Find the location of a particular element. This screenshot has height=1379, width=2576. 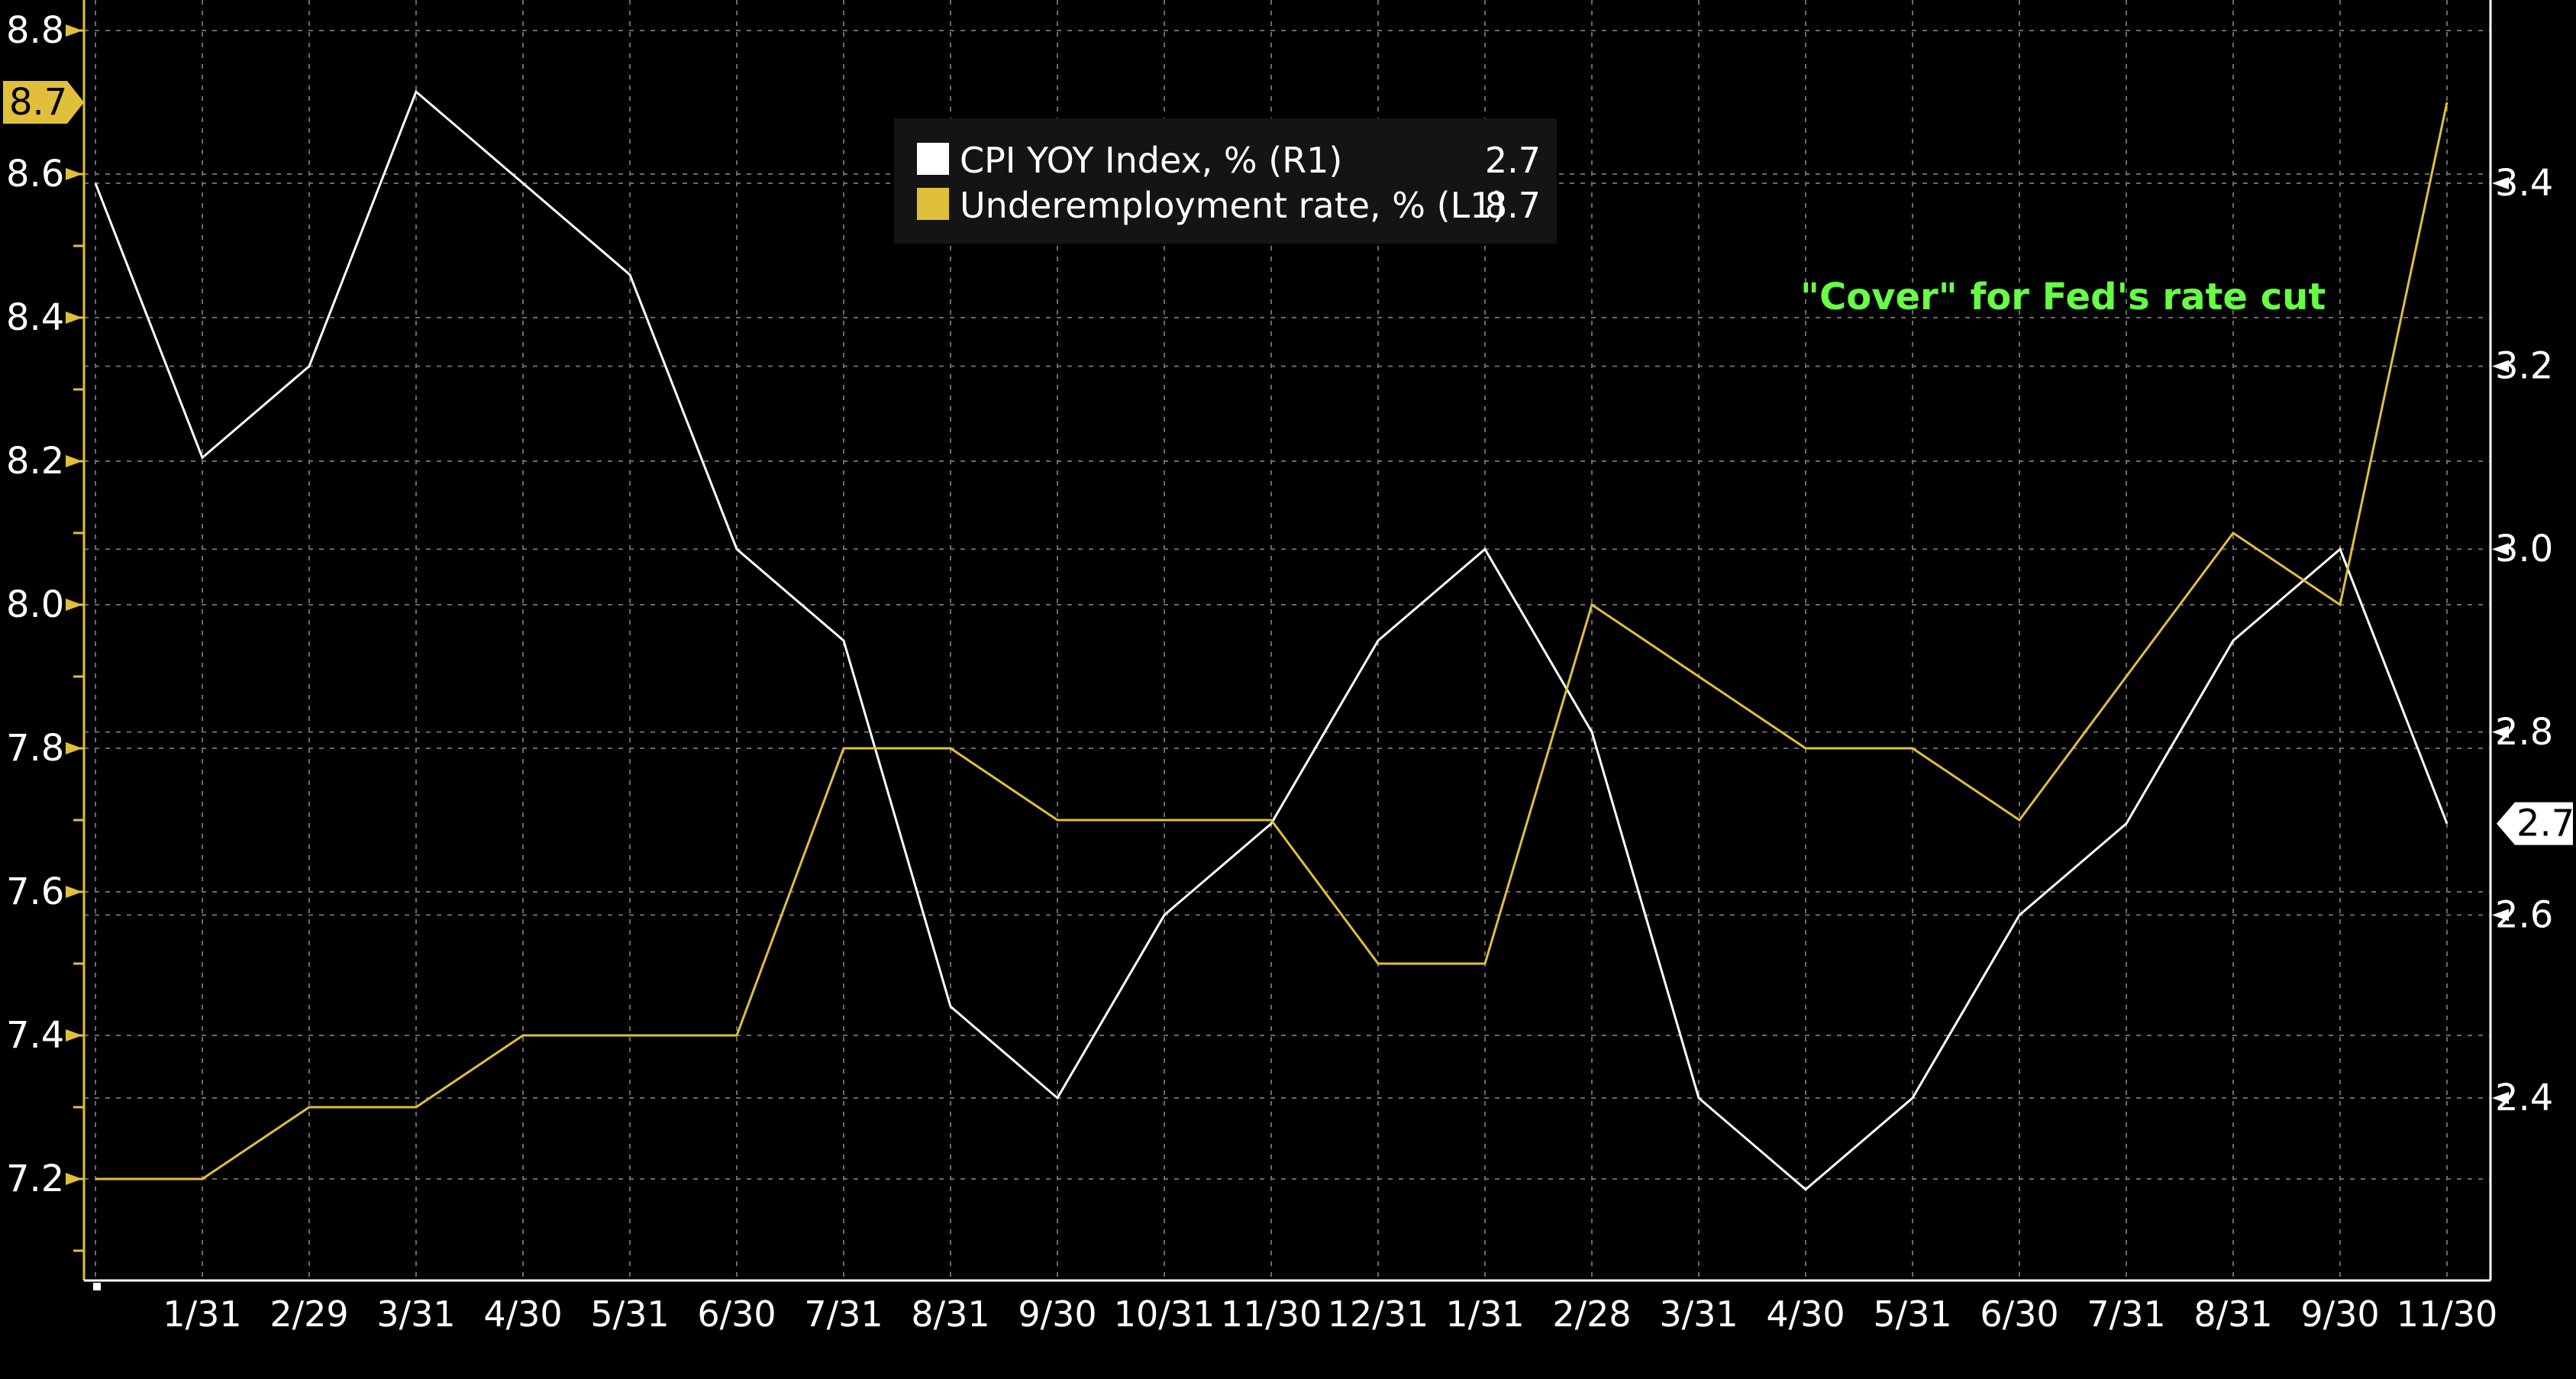

left-tick-label: 7.4 is located at coordinates (35, 1035).